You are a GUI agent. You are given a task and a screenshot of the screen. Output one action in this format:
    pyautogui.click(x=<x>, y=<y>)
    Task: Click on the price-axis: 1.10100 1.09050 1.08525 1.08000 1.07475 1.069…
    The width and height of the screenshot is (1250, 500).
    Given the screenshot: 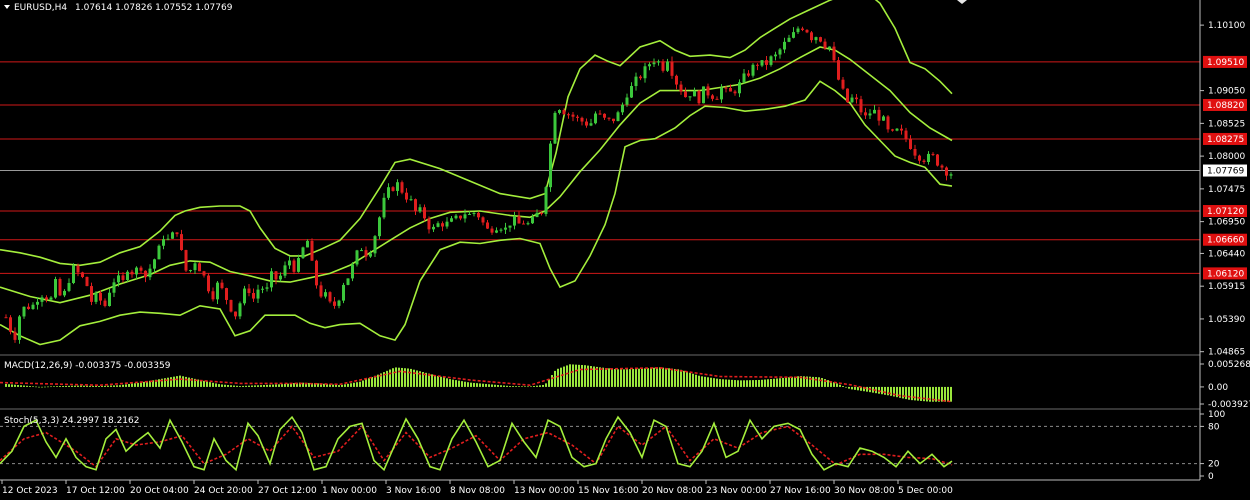 What is the action you would take?
    pyautogui.click(x=1223, y=189)
    